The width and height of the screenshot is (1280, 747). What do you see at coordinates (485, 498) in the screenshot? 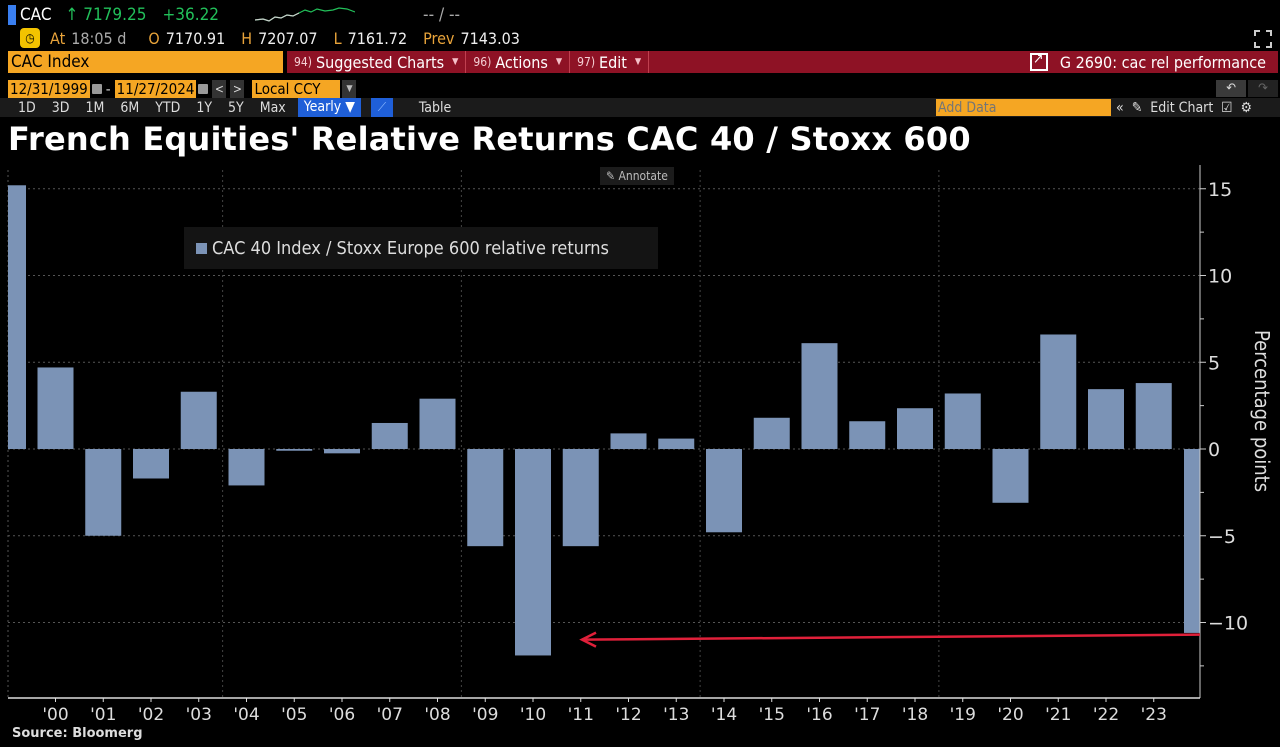
I see `bar-'09` at bounding box center [485, 498].